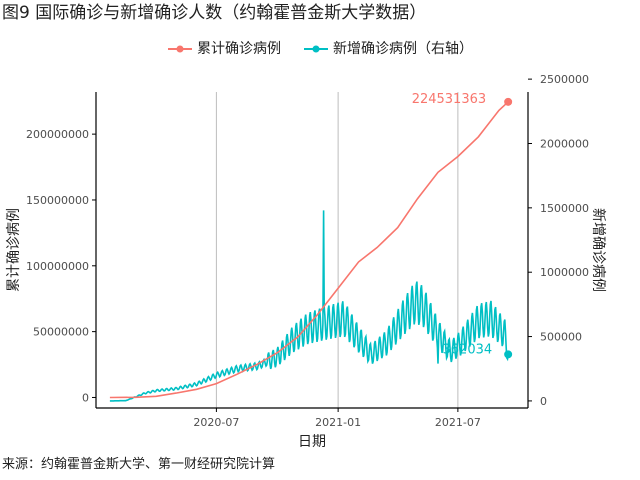 Image resolution: width=640 pixels, height=480 pixels. Describe the element at coordinates (543, 401) in the screenshot. I see `y-right-tick-label: 0` at that location.